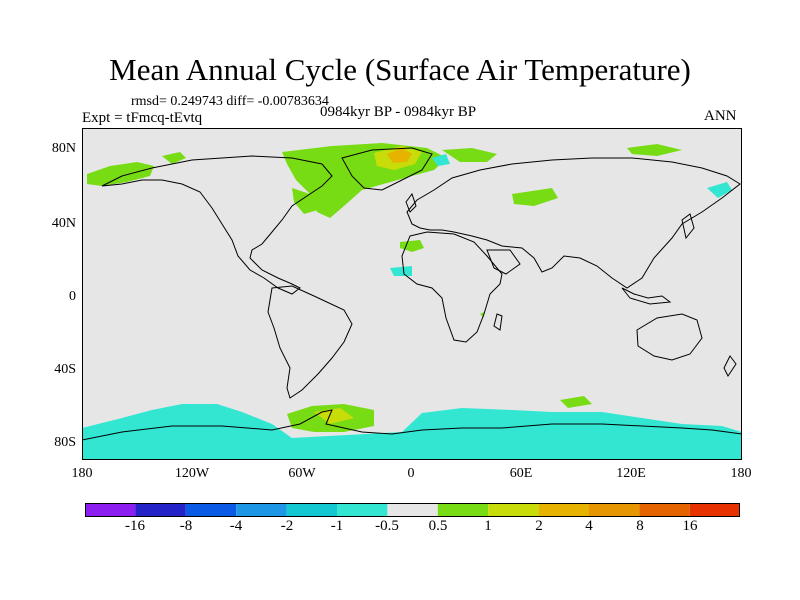  I want to click on y-axis-label-80n: 80N, so click(63, 148).